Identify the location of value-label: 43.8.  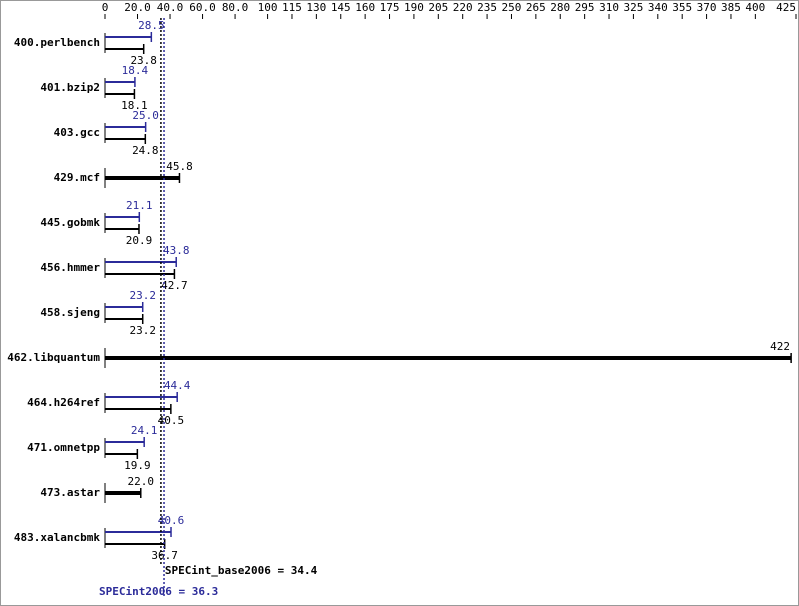
(176, 250).